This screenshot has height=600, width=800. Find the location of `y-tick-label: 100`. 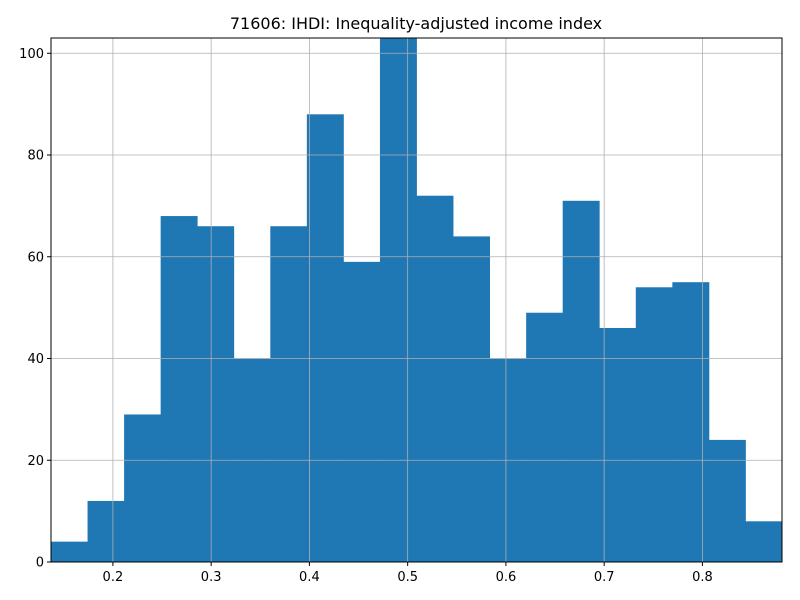

y-tick-label: 100 is located at coordinates (31, 54).